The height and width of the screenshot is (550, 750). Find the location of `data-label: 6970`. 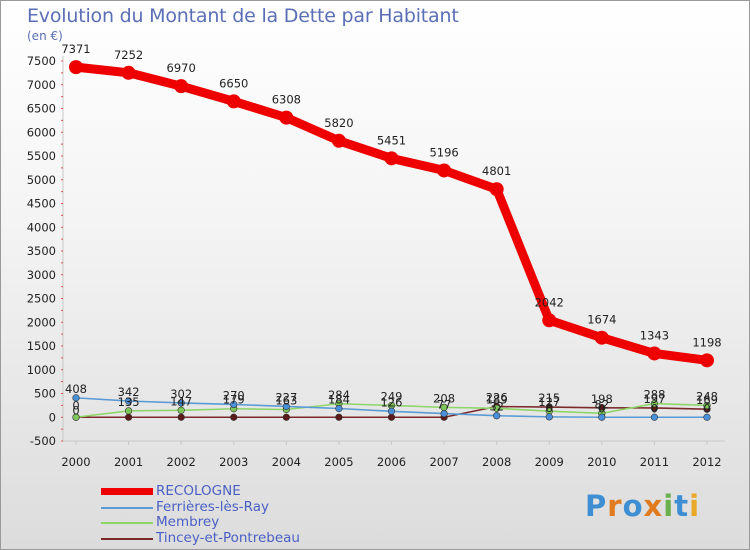

data-label: 6970 is located at coordinates (181, 68).